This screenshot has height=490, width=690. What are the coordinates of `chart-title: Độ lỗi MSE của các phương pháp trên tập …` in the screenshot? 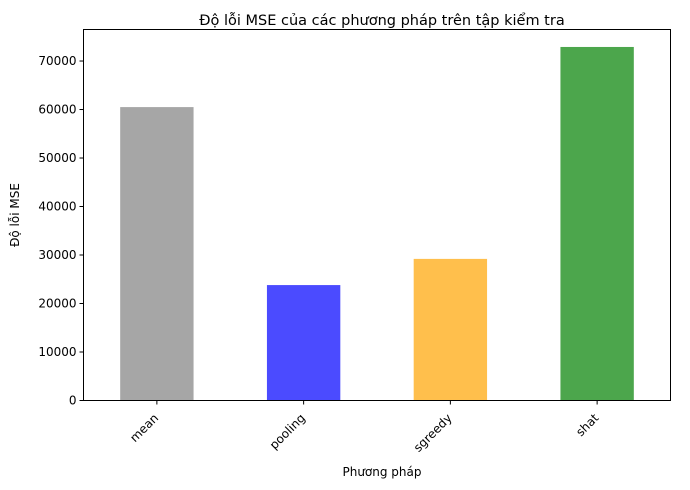 It's located at (381, 20).